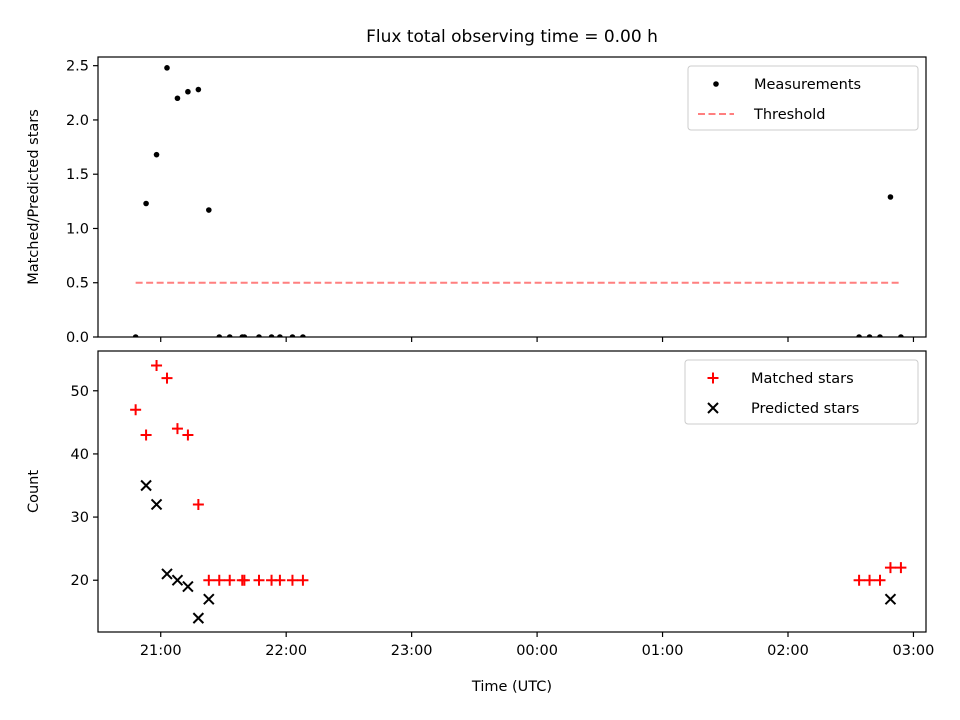 The image size is (960, 720). I want to click on y-tick-label: 20, so click(80, 581).